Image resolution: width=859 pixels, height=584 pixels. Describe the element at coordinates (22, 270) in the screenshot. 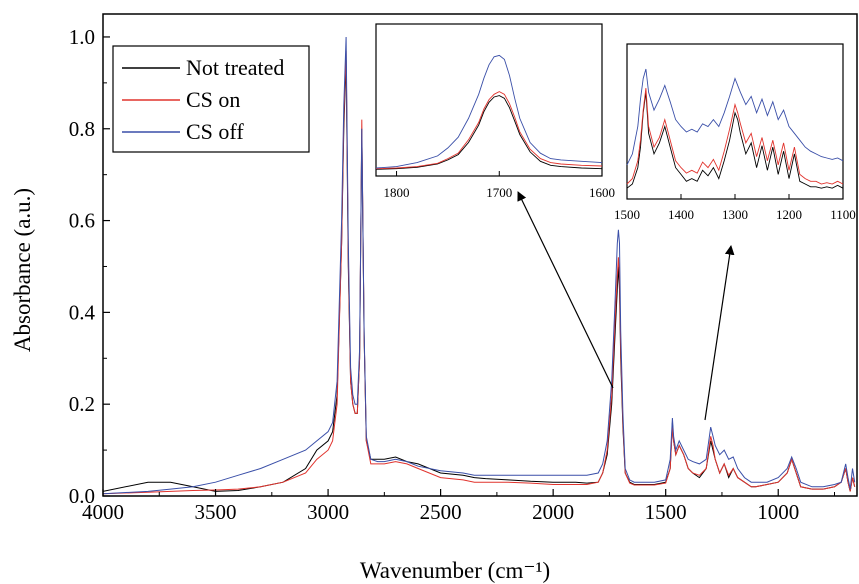

I see `y-axis-title: Absorbance (a.u.)` at that location.